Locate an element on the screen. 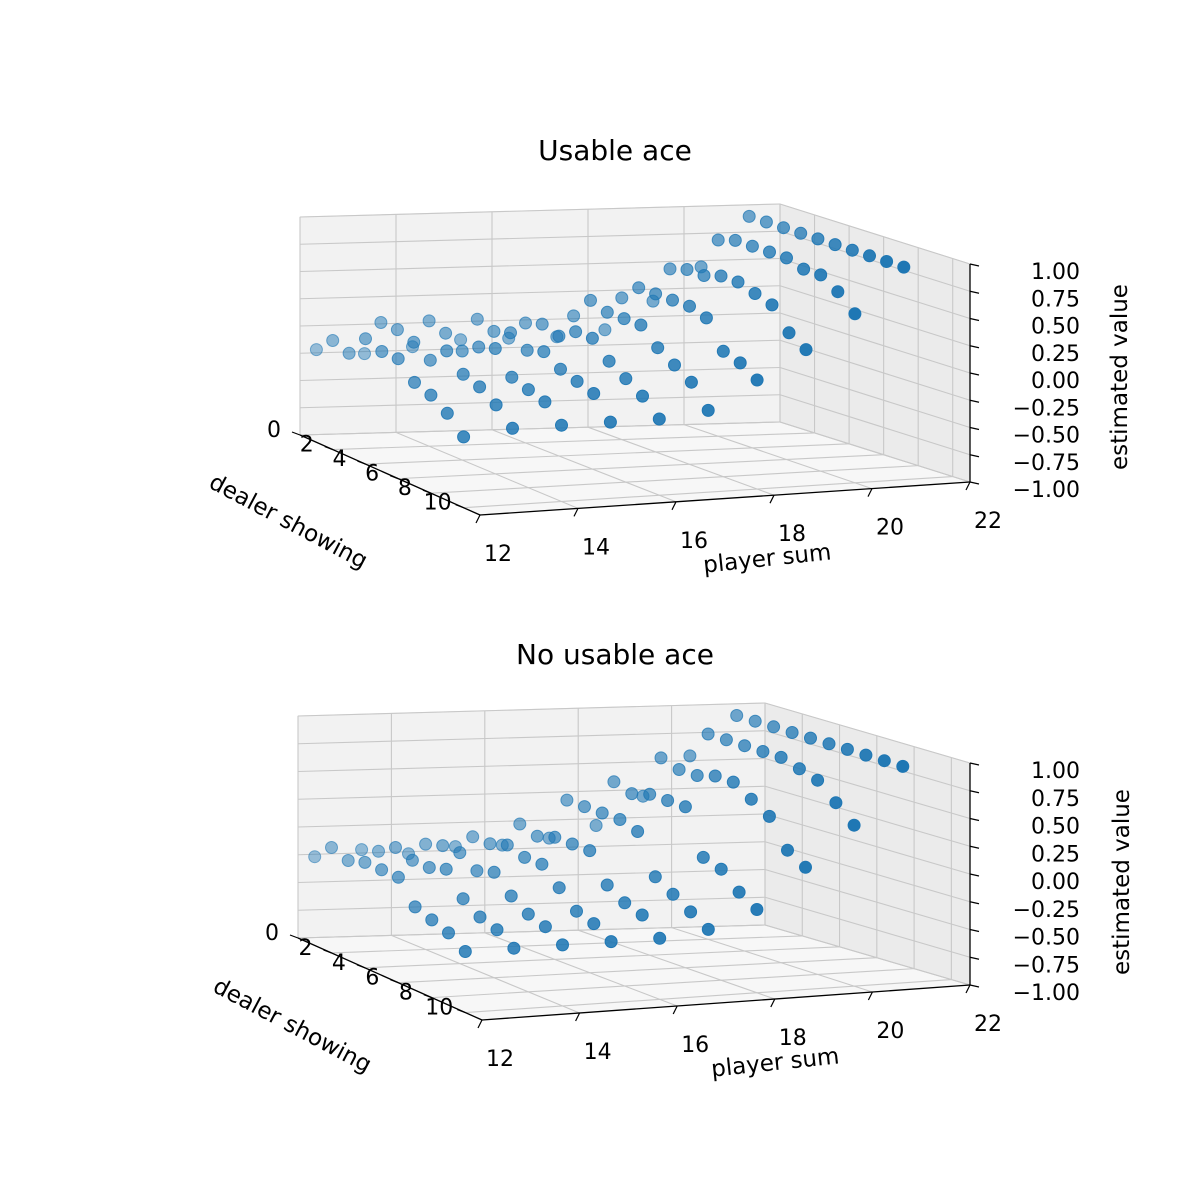  z-tick-label: −0.25 is located at coordinates (1046, 408).